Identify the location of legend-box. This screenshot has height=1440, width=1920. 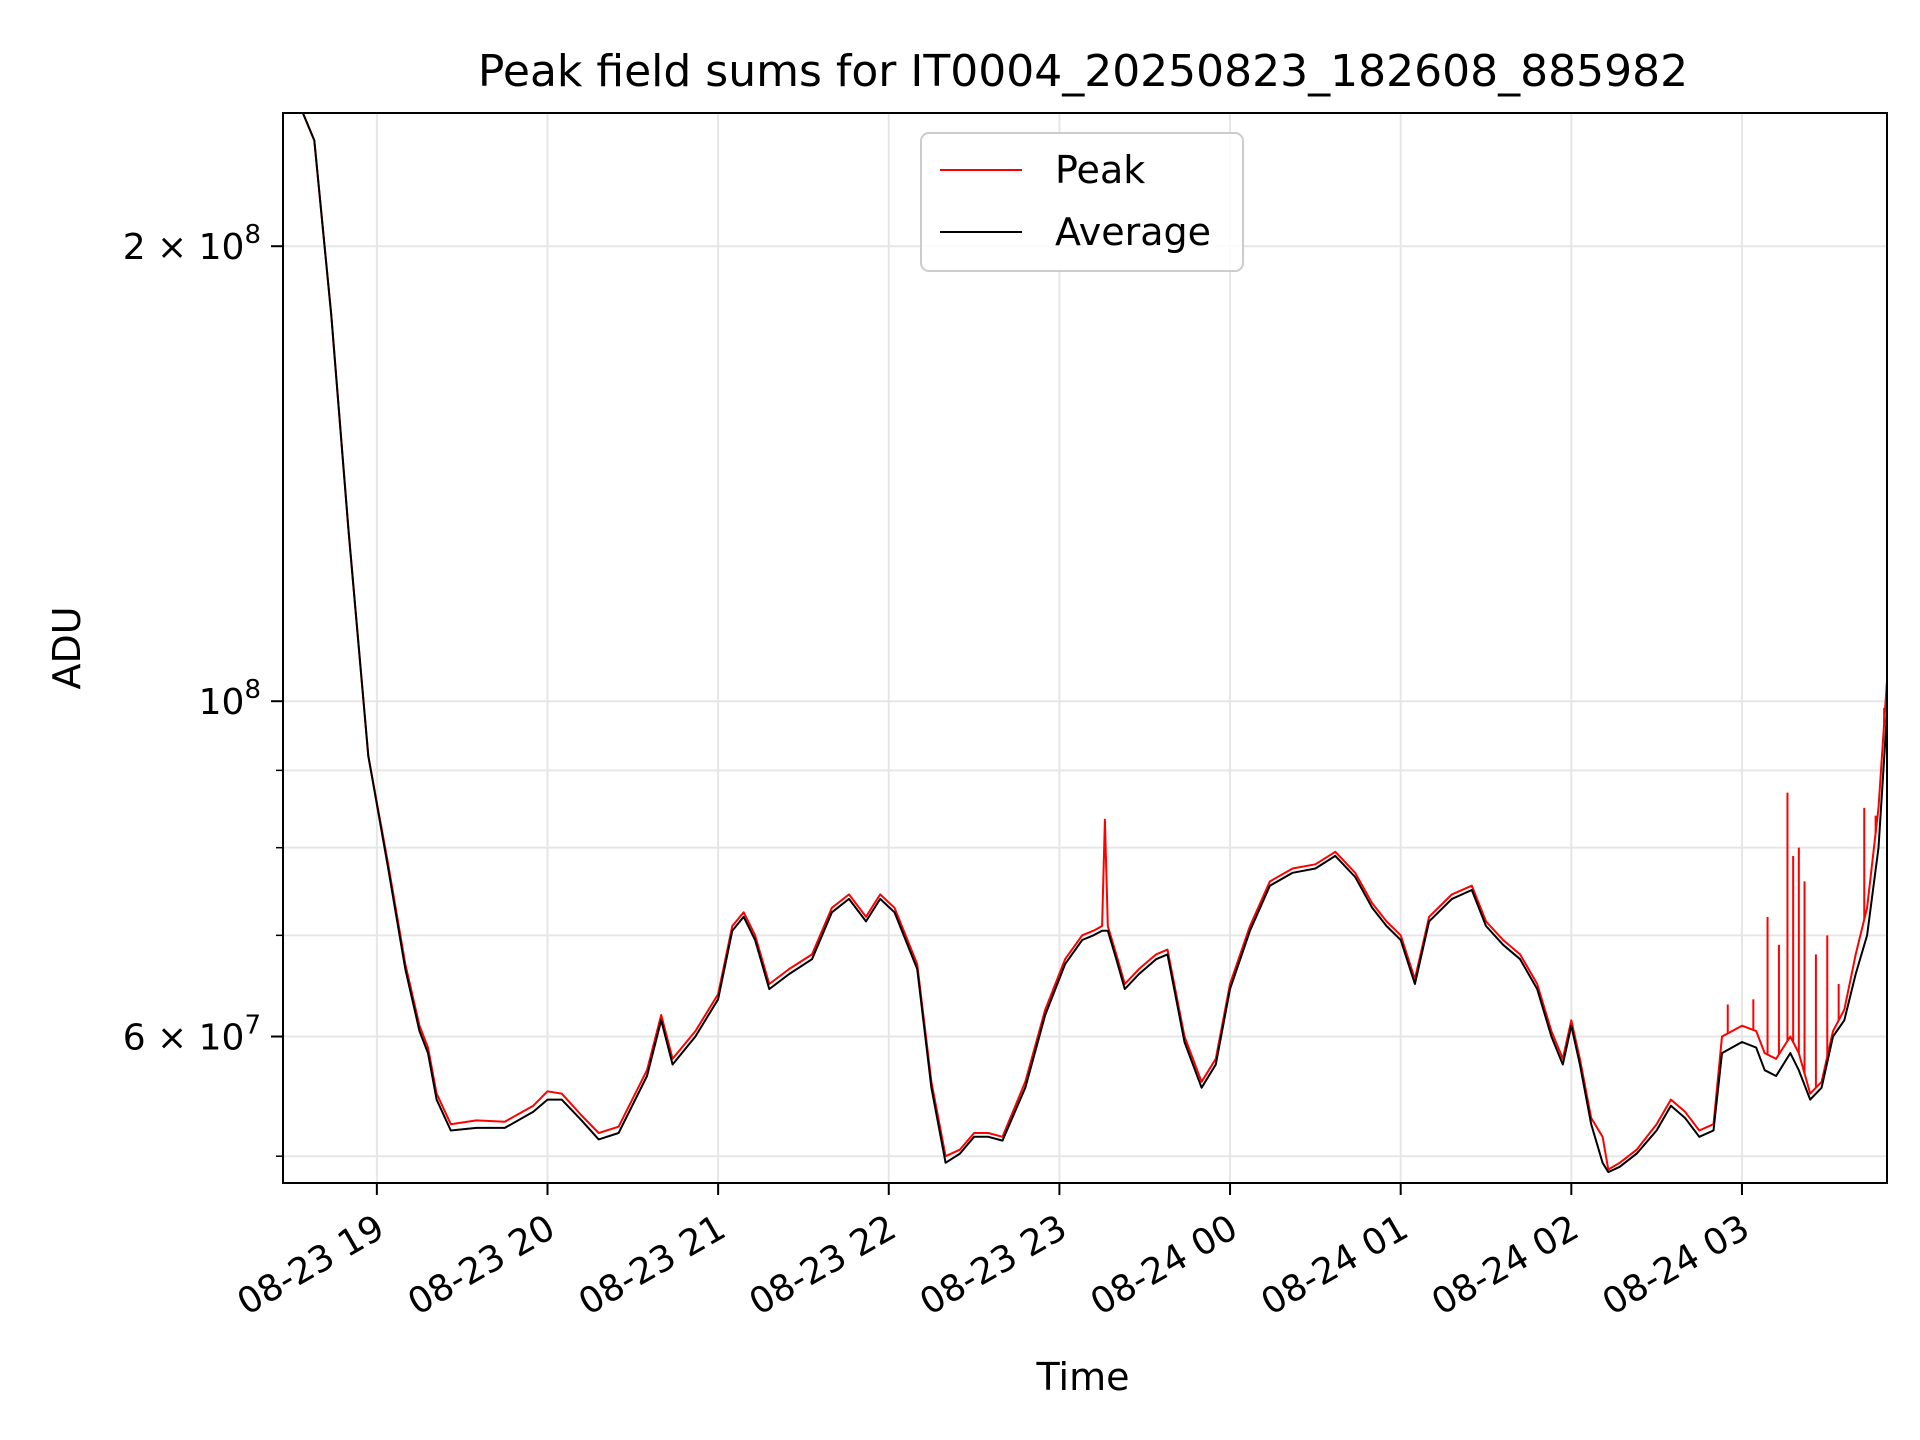
(1082, 202).